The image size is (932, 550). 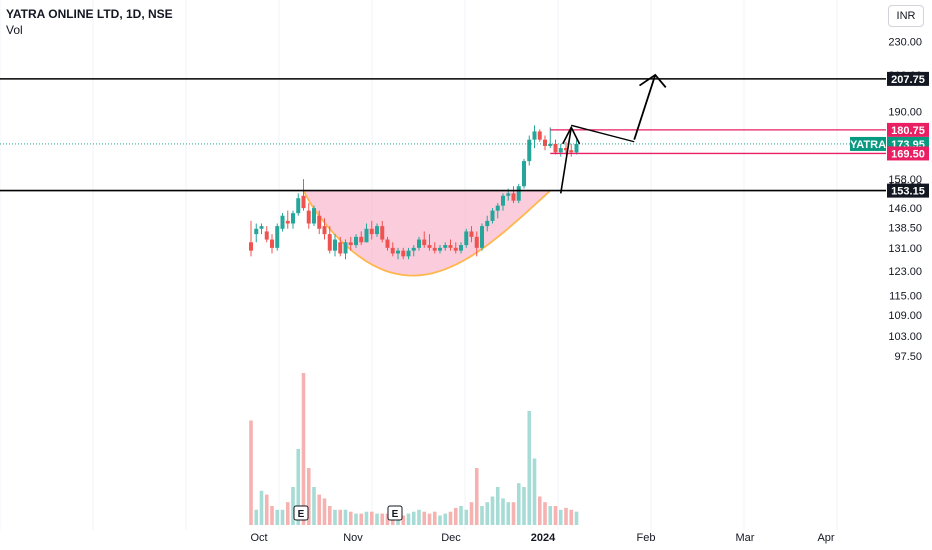 What do you see at coordinates (646, 538) in the screenshot?
I see `x-tick-label: Feb` at bounding box center [646, 538].